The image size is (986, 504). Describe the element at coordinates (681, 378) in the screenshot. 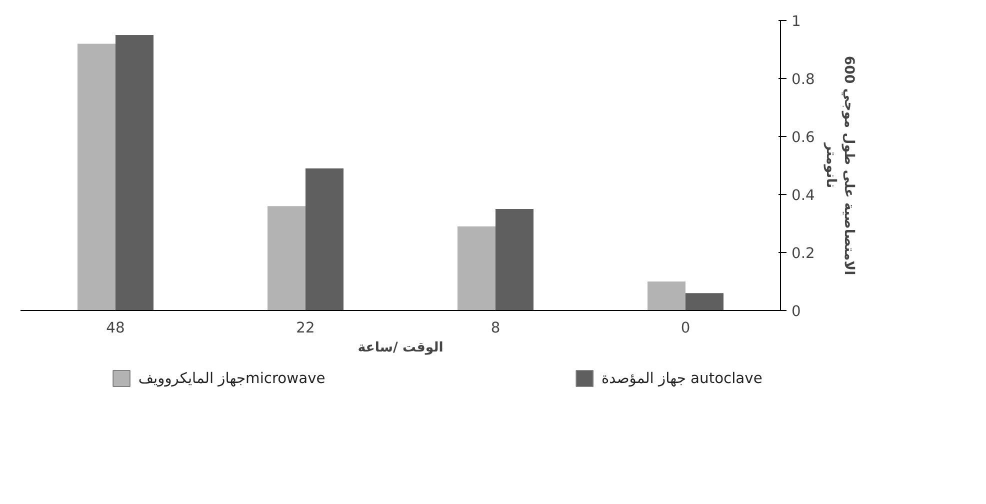

I see `legend-label: جهاز المؤصدة autoclave` at that location.